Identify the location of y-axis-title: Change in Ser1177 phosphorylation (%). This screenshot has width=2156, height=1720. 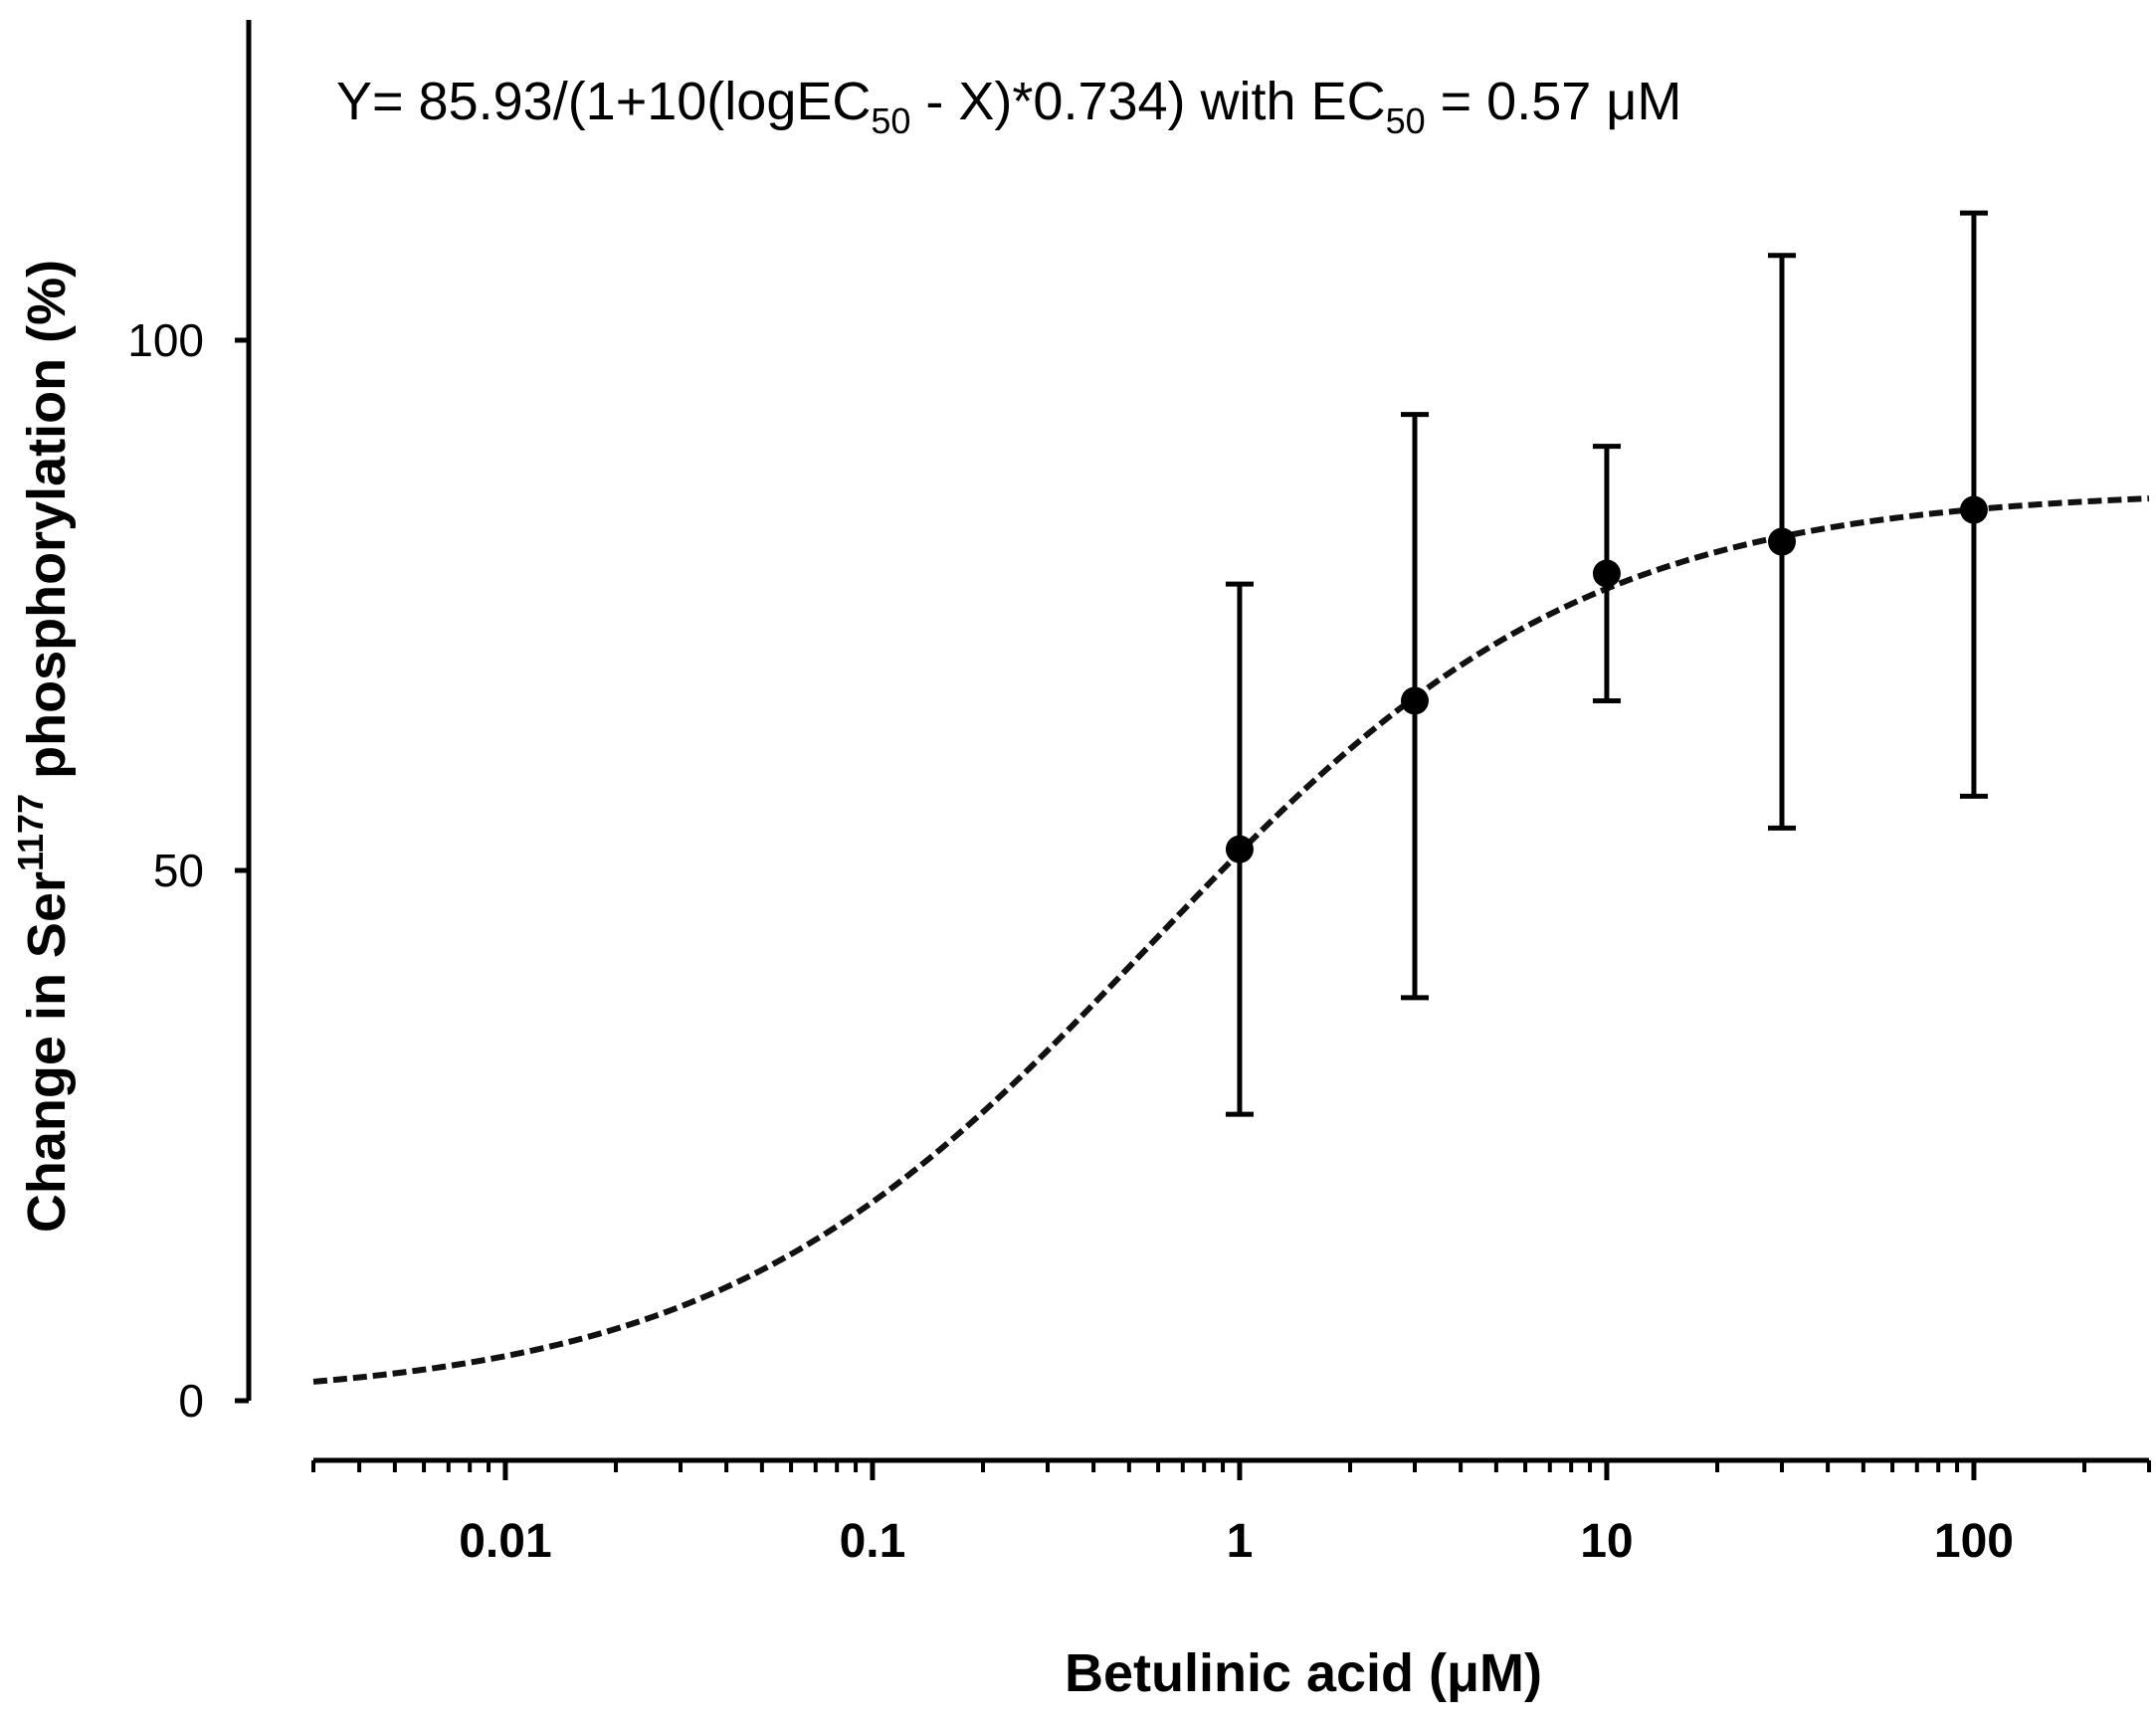
(43, 747).